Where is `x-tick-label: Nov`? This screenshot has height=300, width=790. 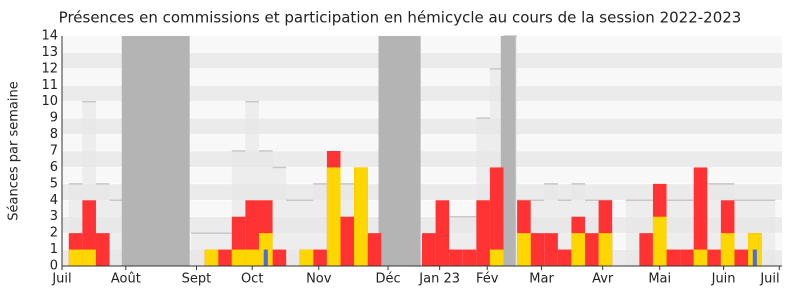 x-tick-label: Nov is located at coordinates (319, 279).